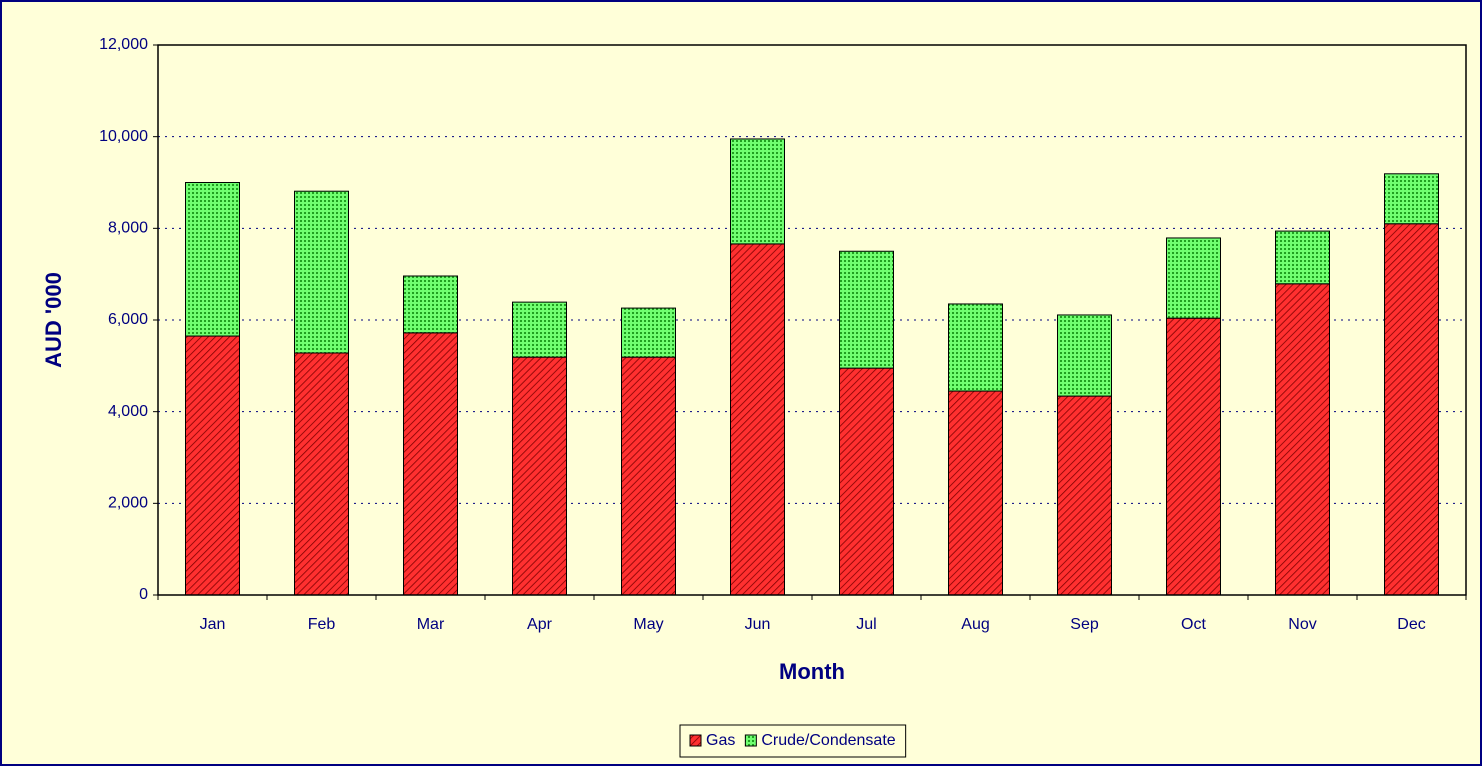 This screenshot has height=766, width=1482. Describe the element at coordinates (128, 503) in the screenshot. I see `y-tick-label: 2,000` at that location.